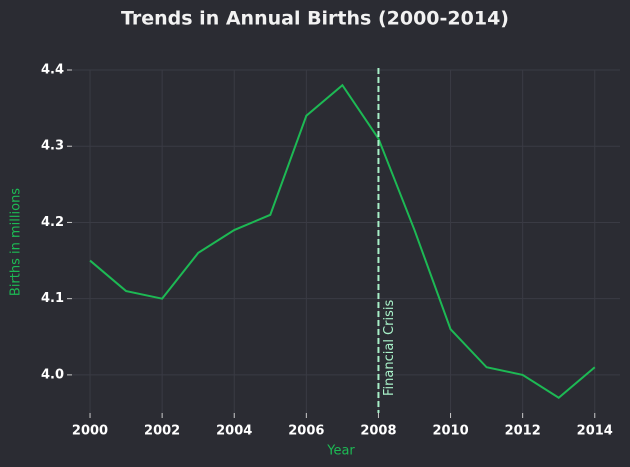 The image size is (630, 467). What do you see at coordinates (595, 431) in the screenshot?
I see `x-tick-label: 2014` at bounding box center [595, 431].